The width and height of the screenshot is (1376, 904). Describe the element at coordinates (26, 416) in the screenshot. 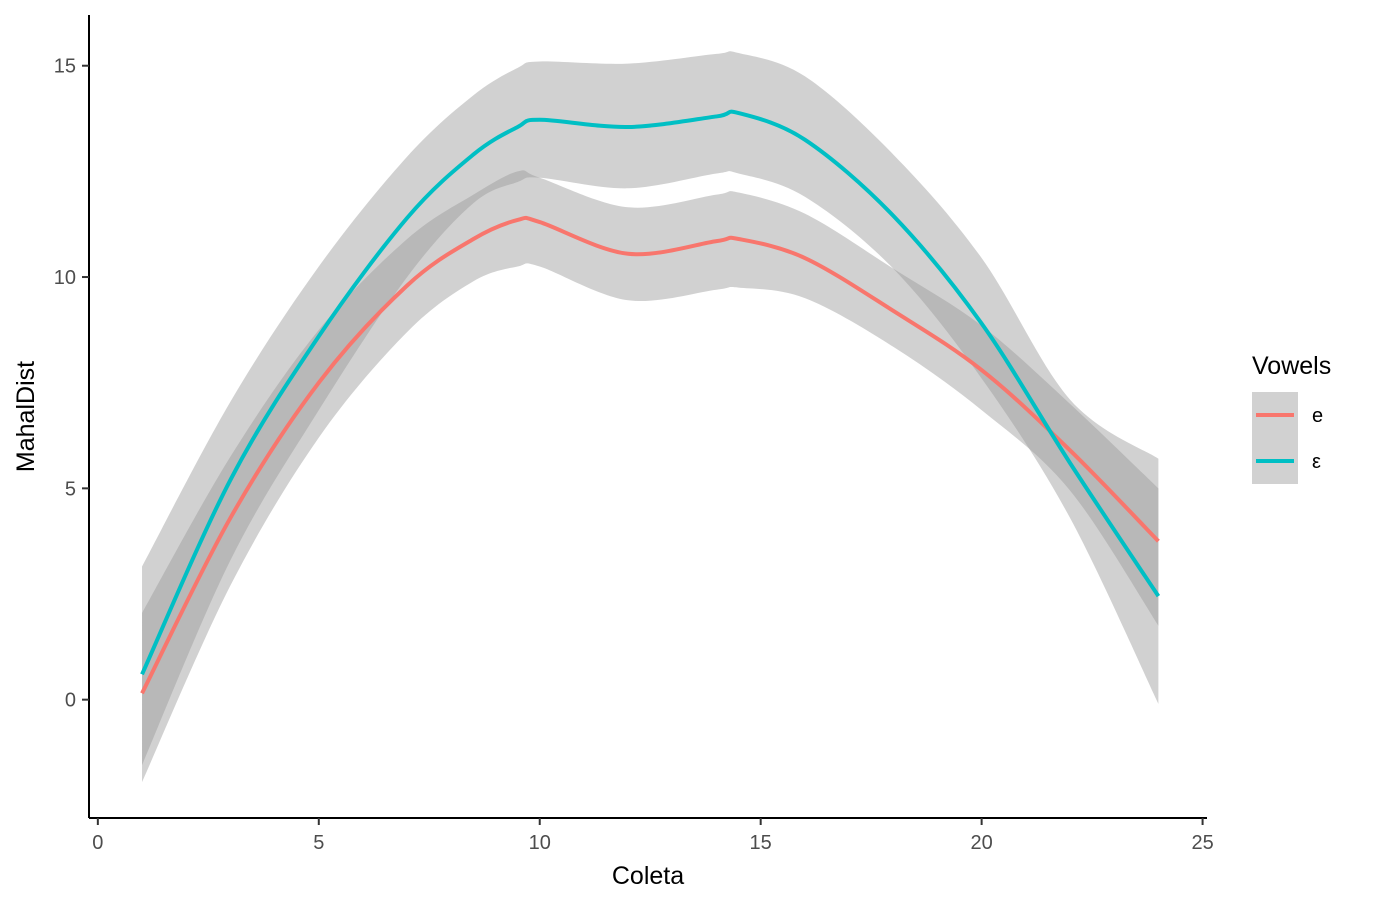

I see `y-axis-title: MahalDist` at that location.